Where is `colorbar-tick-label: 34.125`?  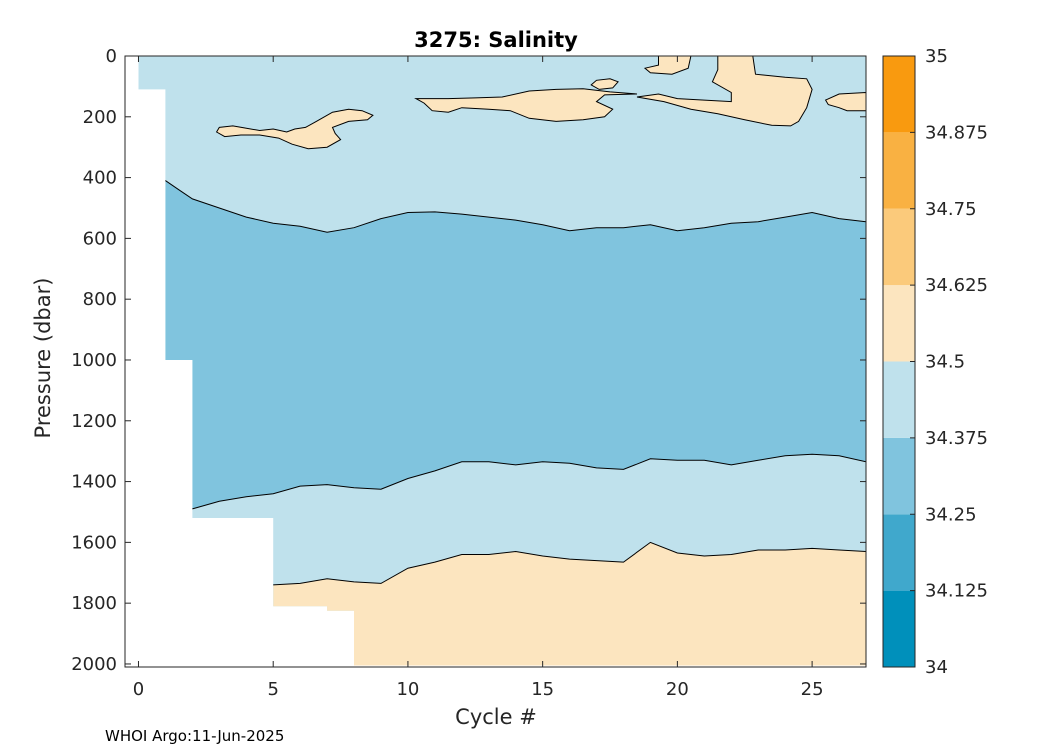 colorbar-tick-label: 34.125 is located at coordinates (956, 591).